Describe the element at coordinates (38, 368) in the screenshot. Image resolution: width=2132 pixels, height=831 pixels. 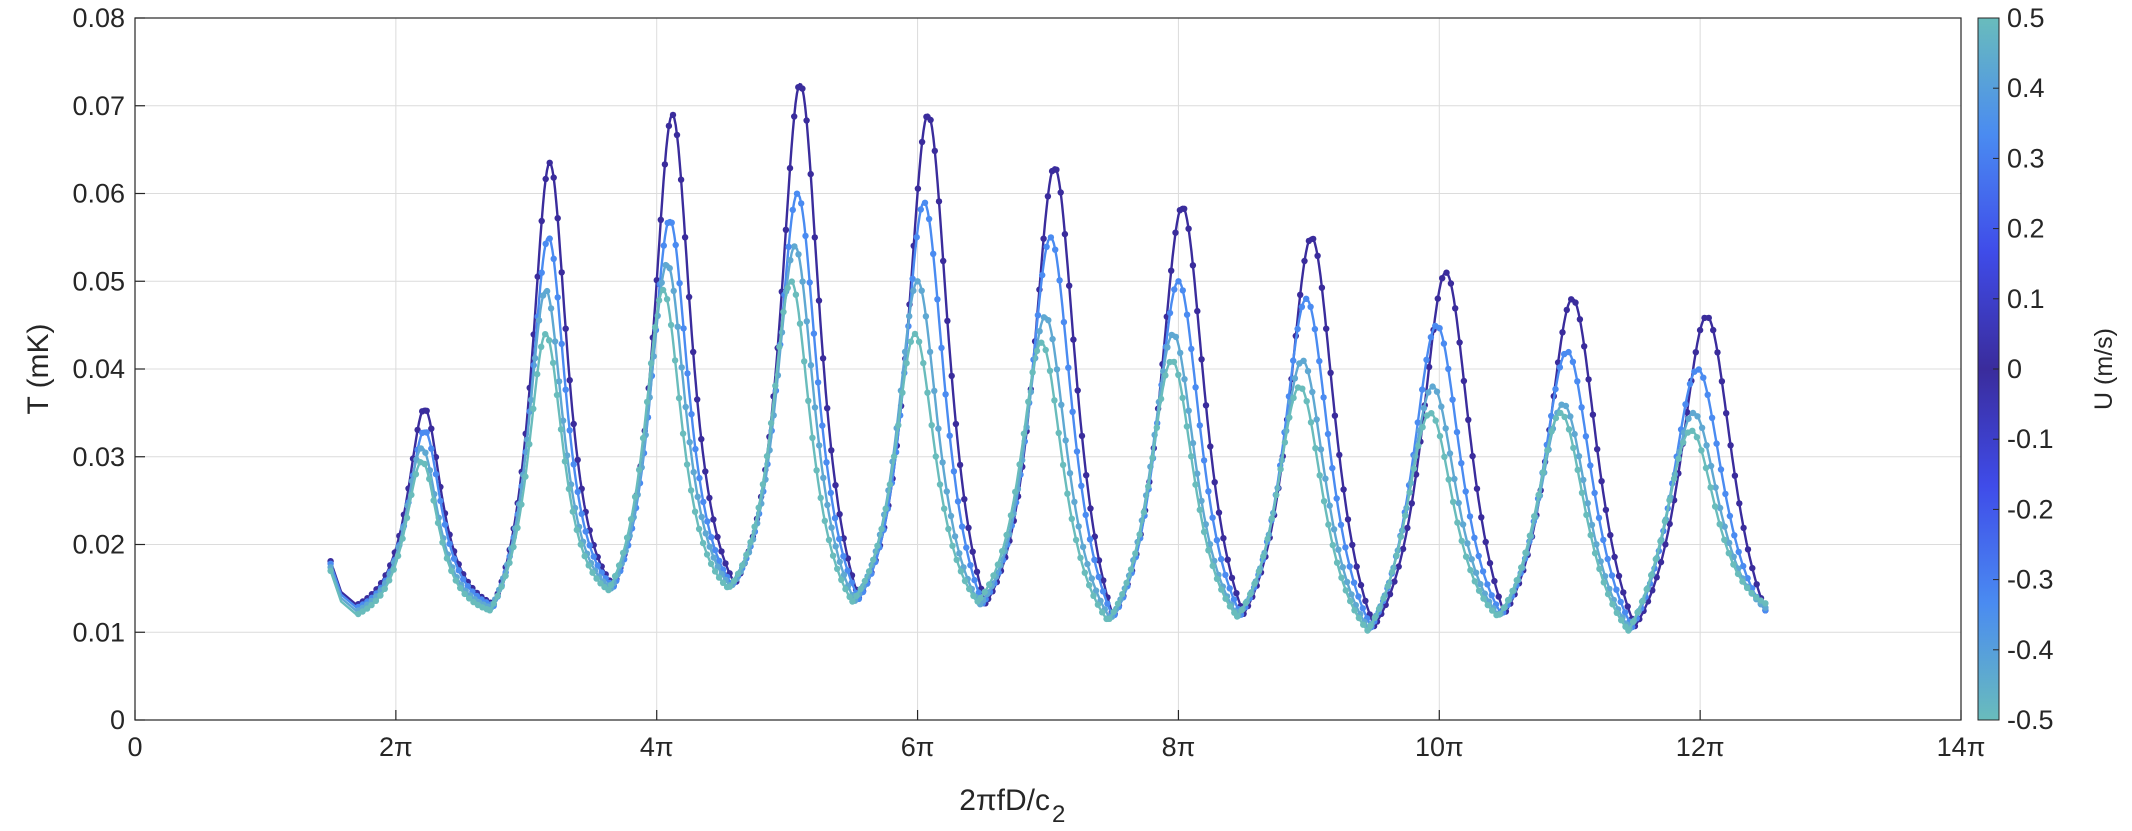
I see `y-axis-label: T (mK)` at that location.